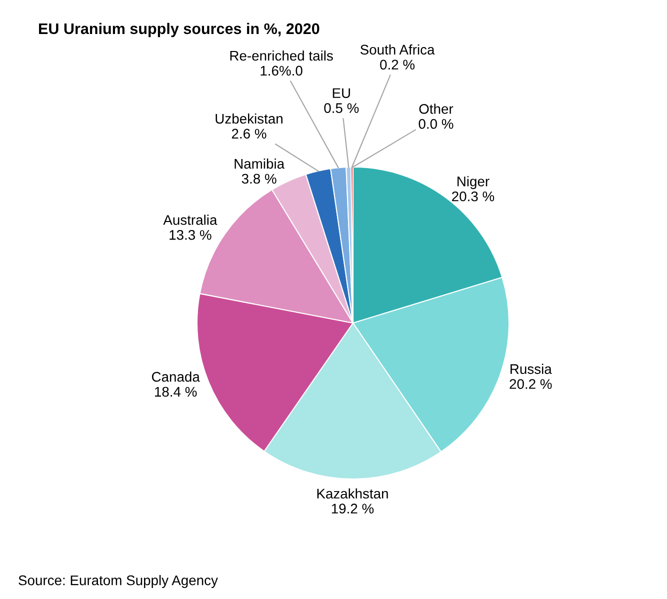  What do you see at coordinates (352, 493) in the screenshot?
I see `slice-label: Kazakhstan` at bounding box center [352, 493].